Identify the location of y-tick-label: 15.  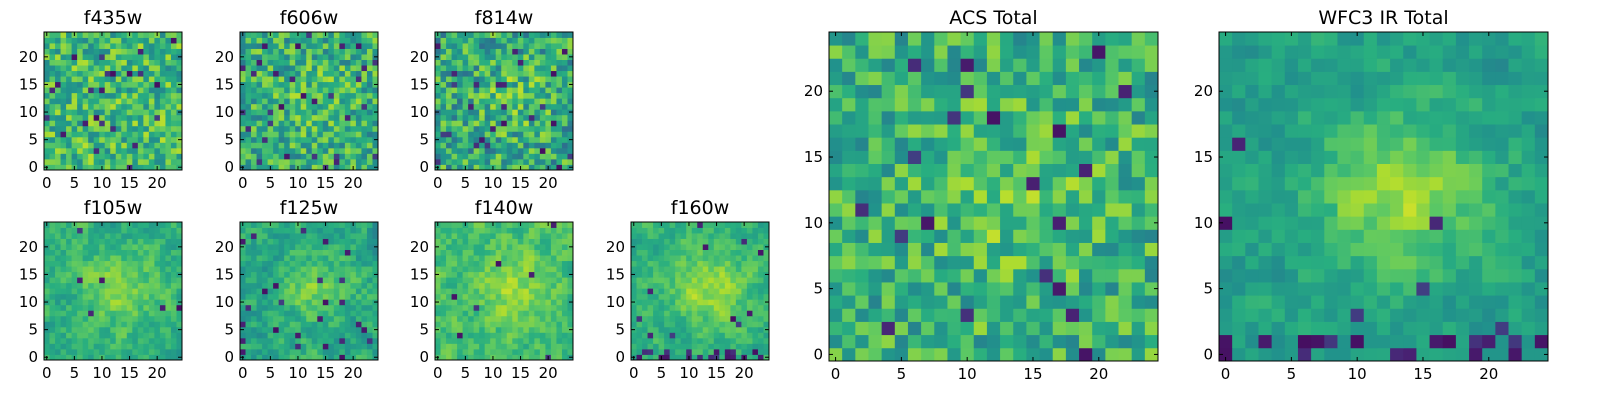
(615, 274).